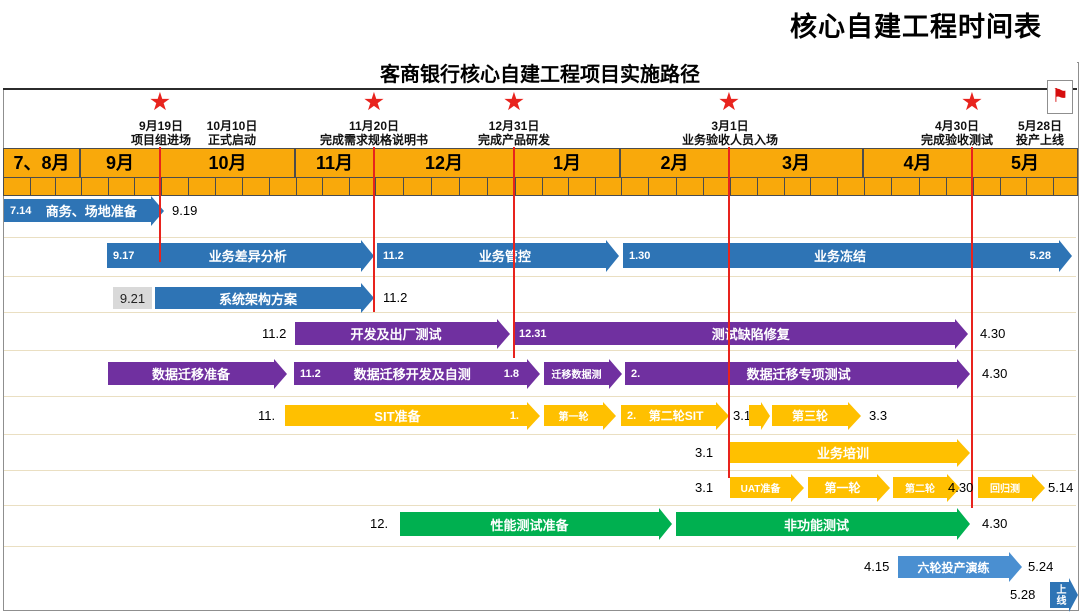 The image size is (1080, 612). What do you see at coordinates (379, 523) in the screenshot?
I see `date-label: 12.` at bounding box center [379, 523].